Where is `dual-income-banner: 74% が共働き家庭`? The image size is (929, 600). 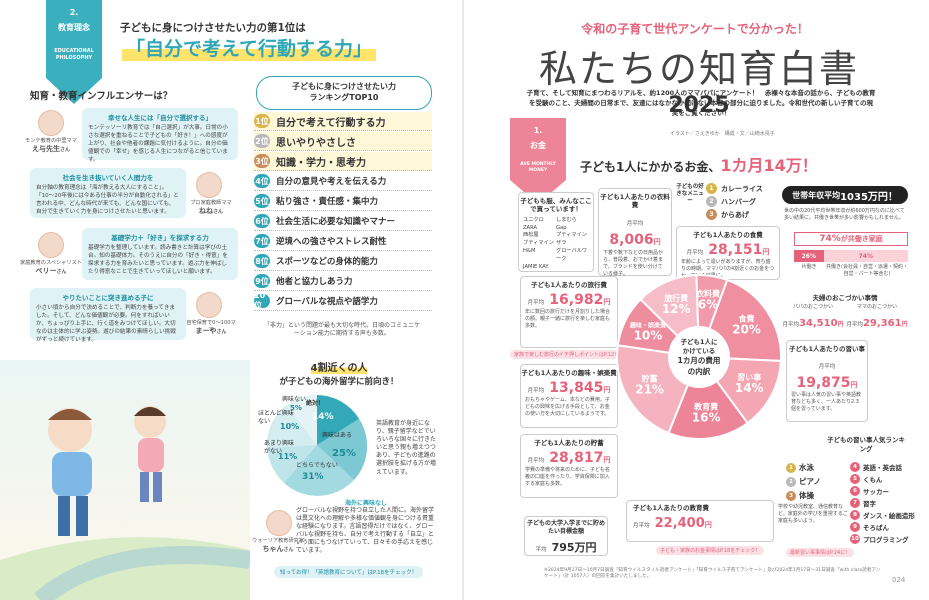
dual-income-banner: 74% が共働き家庭 is located at coordinates (851, 239).